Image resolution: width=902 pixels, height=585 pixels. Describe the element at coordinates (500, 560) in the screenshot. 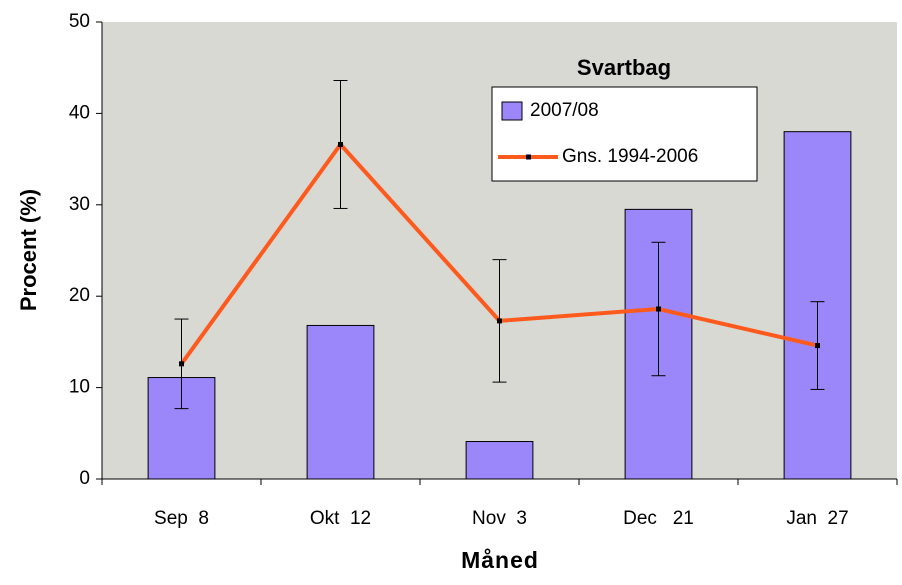

I see `x-axis-label: Måned` at that location.